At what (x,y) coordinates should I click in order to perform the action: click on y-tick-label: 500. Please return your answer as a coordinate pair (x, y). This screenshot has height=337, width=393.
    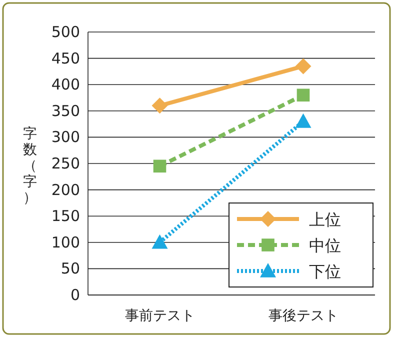
    Looking at the image, I should click on (65, 32).